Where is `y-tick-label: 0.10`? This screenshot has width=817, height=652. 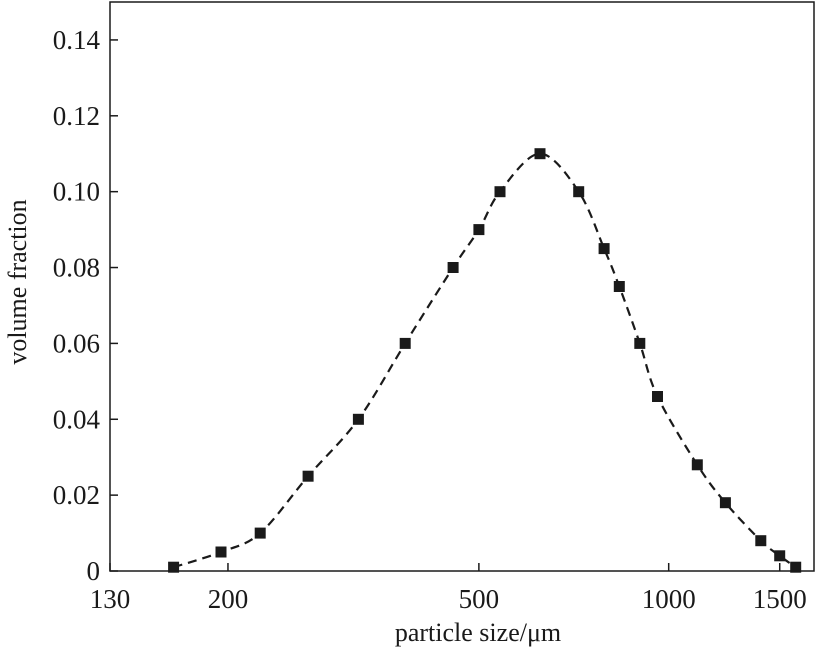
y-tick-label: 0.10 is located at coordinates (76, 192).